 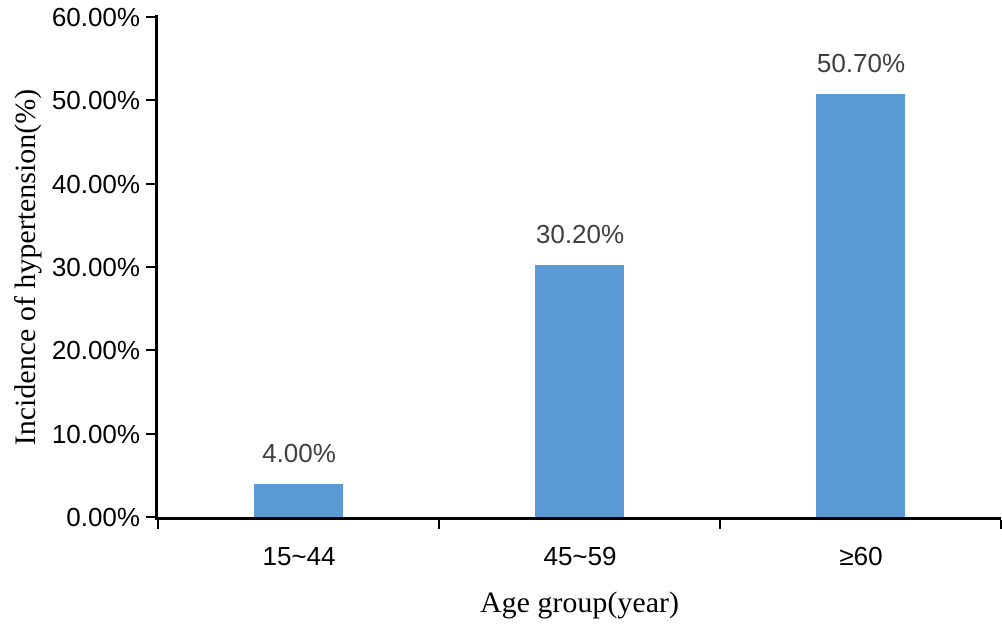 What do you see at coordinates (95, 433) in the screenshot?
I see `y-tick-label: 10.00%` at bounding box center [95, 433].